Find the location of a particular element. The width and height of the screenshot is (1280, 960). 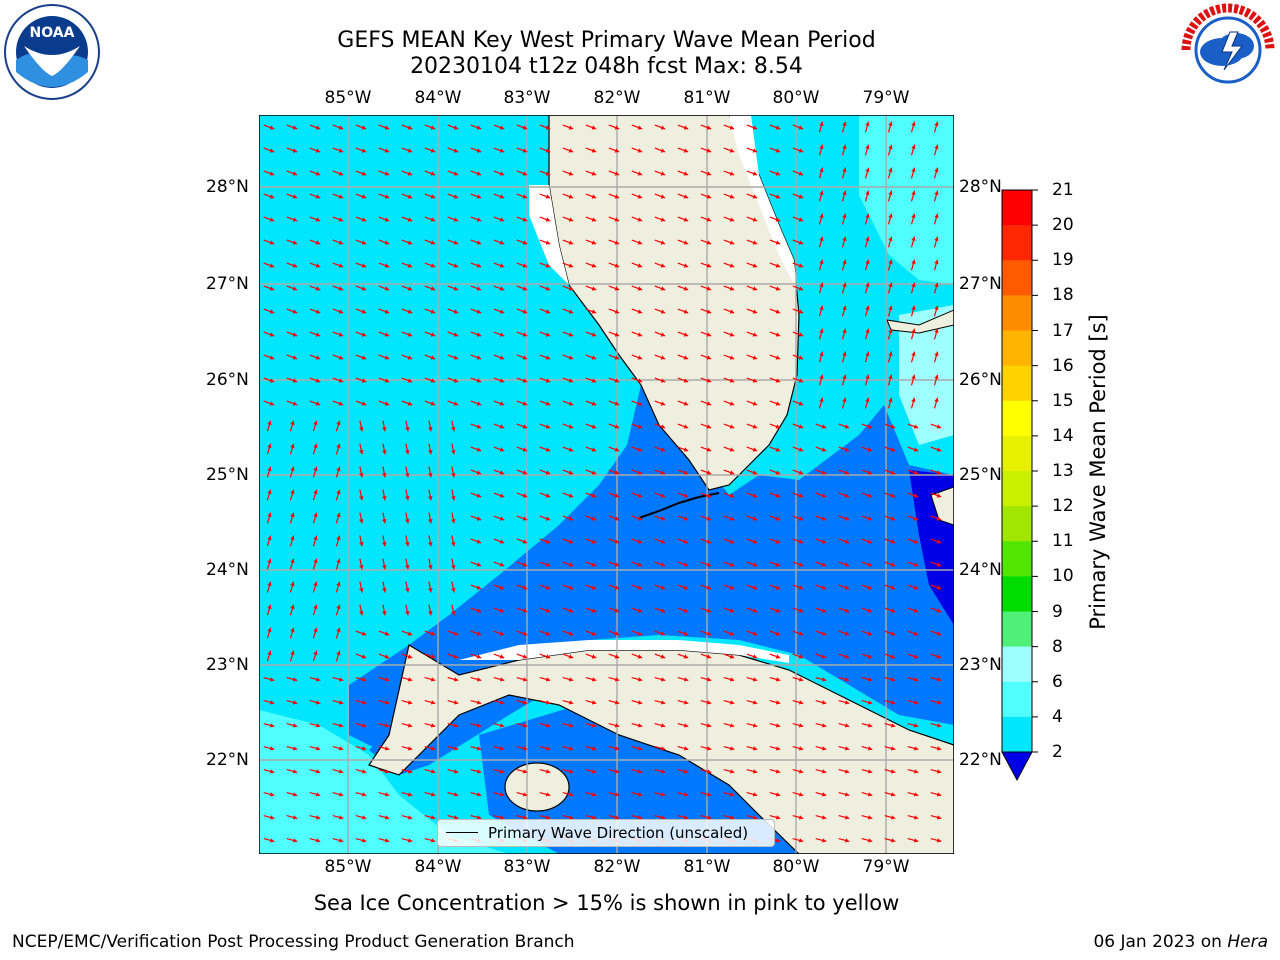

colorbar-band is located at coordinates (1017, 734).